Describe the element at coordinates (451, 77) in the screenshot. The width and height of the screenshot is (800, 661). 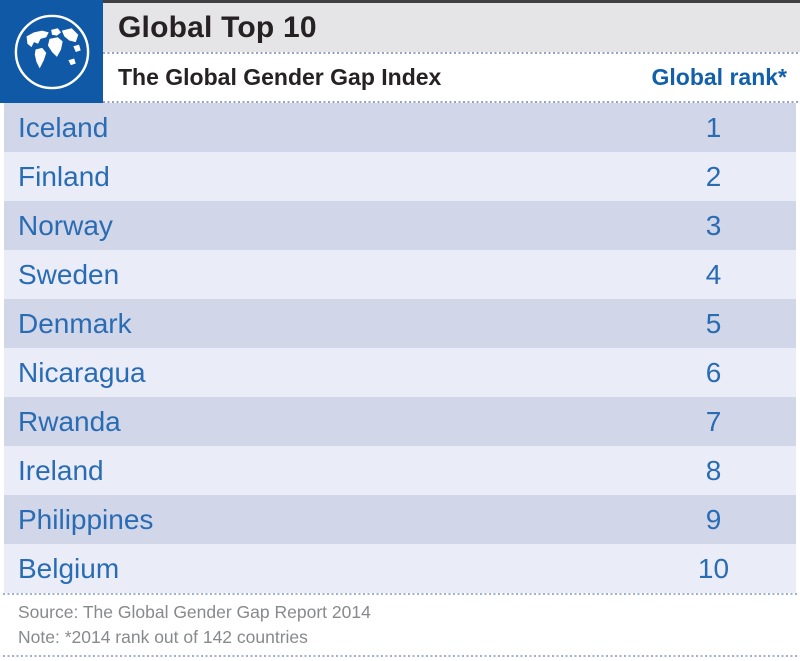
I see `subtitle-band: The Global Gender Gap Index Global rank*` at that location.